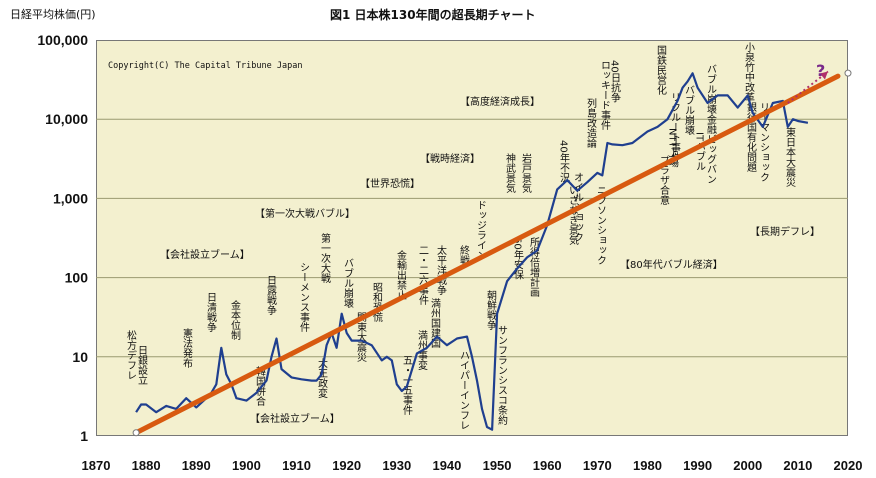  What do you see at coordinates (196, 465) in the screenshot?
I see `x-tick-label: 1890` at bounding box center [196, 465].